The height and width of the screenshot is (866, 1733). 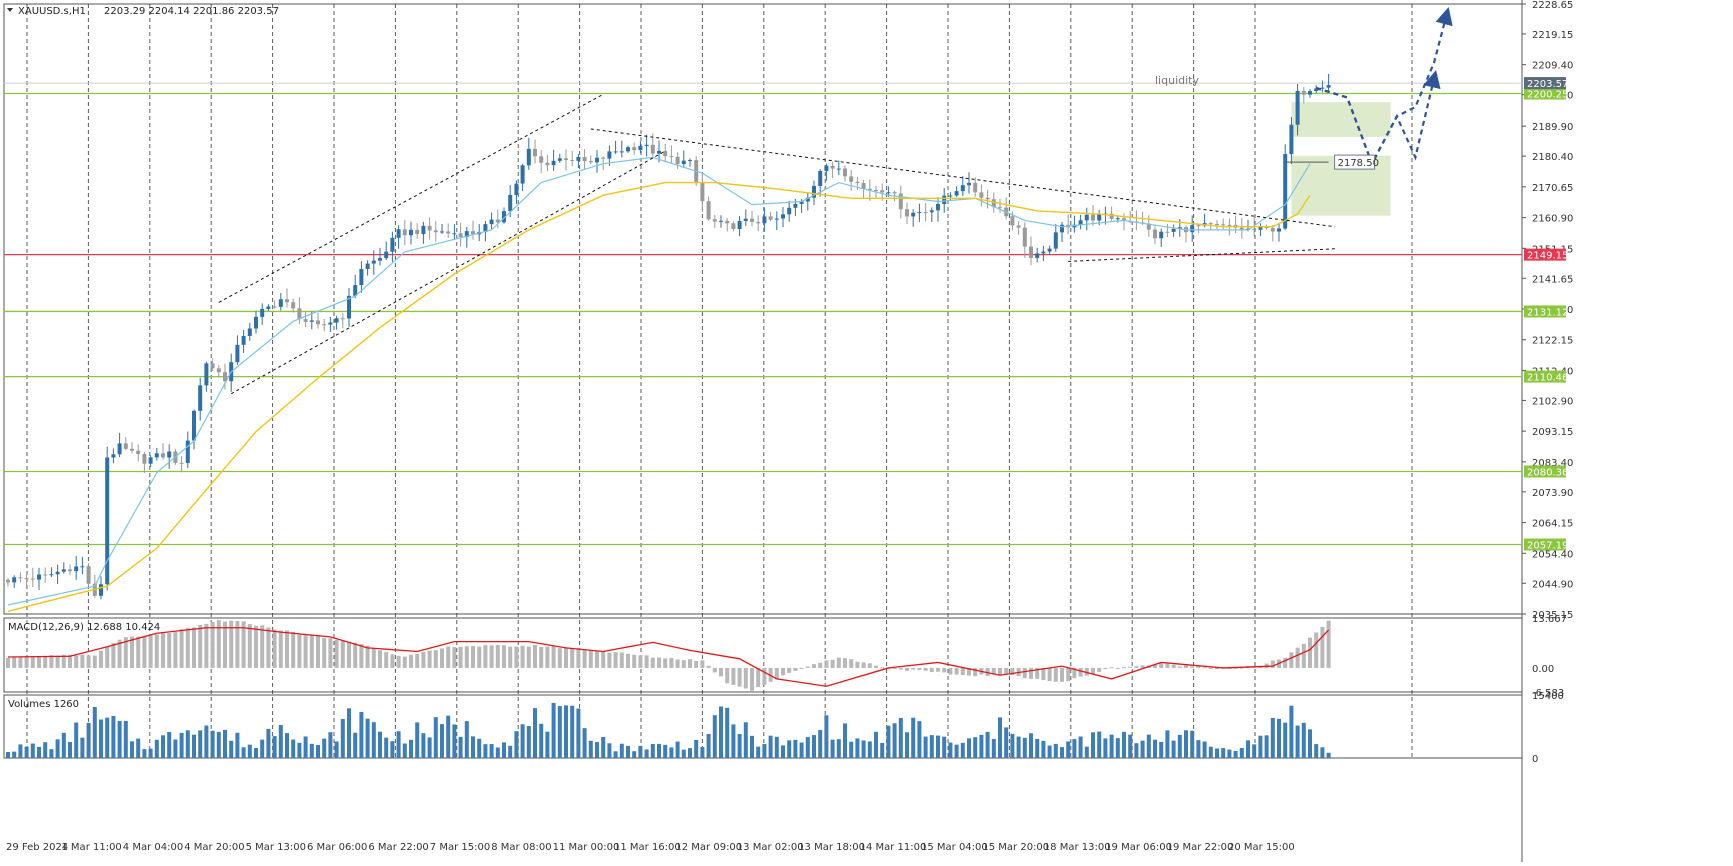 I want to click on x-tick-label: 1 Mar 11:00, so click(x=91, y=847).